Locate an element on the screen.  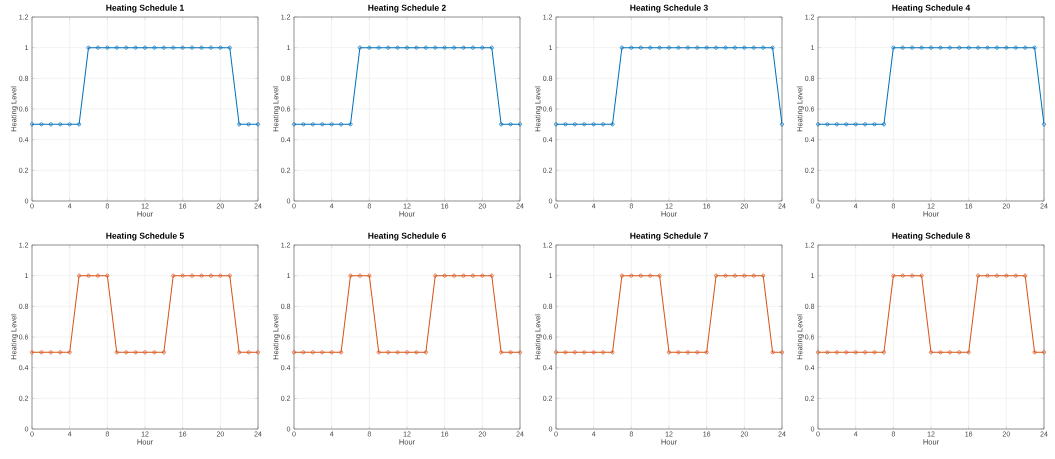
chart-title: Heating Schedule 3 is located at coordinates (669, 8).